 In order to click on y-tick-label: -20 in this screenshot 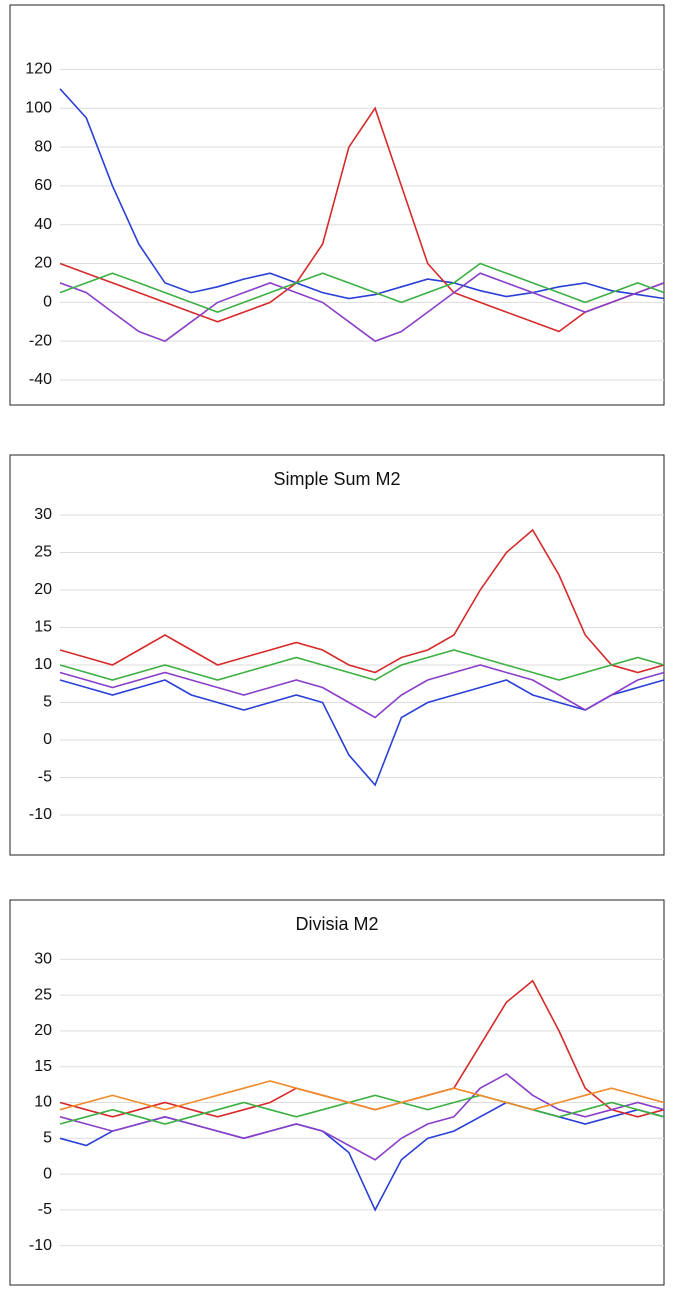, I will do `click(40, 340)`.